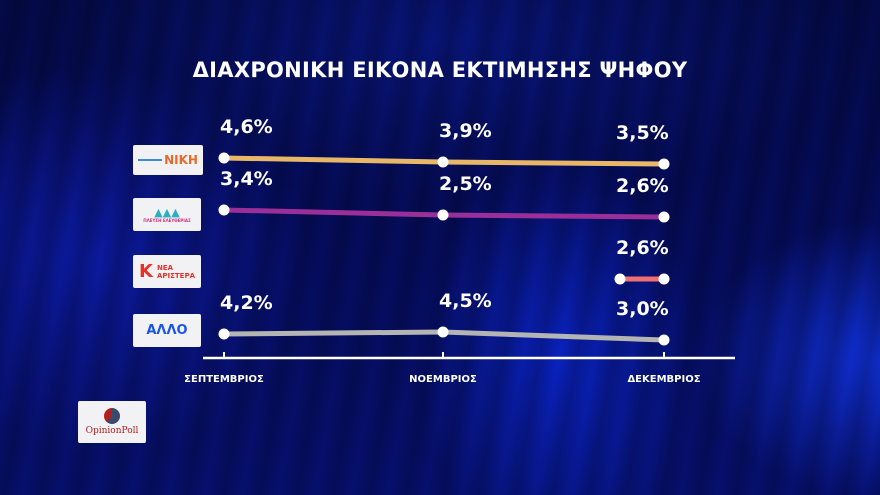 The height and width of the screenshot is (495, 880). I want to click on chart-title: ΔΙΑΧΡΟΝΙΚΗ ΕΙΚΟΝΑ ΕΚΤΙΜΗΣΗΣ ΨΗΦΟΥ, so click(440, 70).